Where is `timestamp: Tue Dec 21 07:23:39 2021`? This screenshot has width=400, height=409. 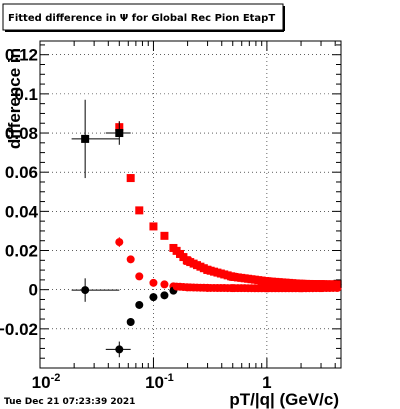
timestamp: Tue Dec 21 07:23:39 2021 is located at coordinates (69, 402).